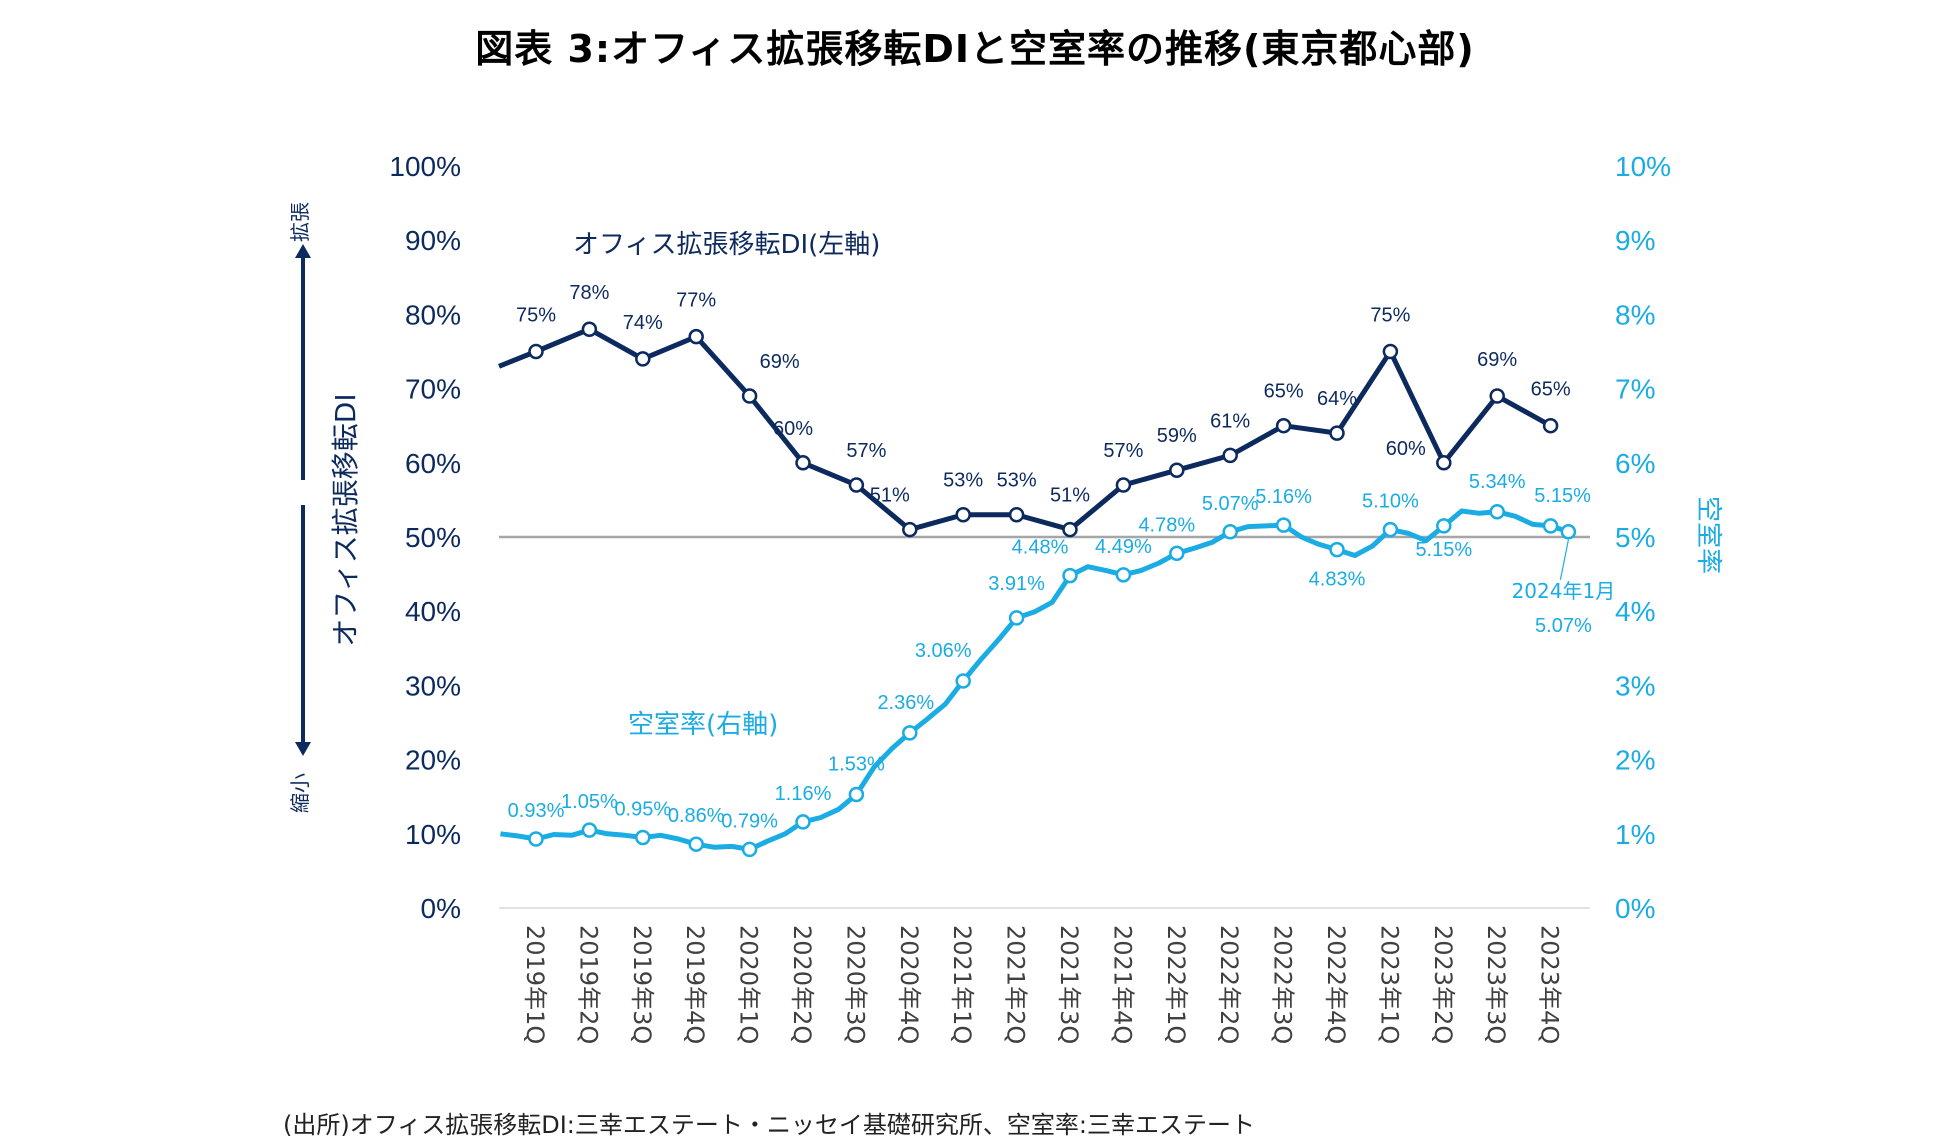  I want to click on vacancy-data-label: 2.36%, so click(905, 703).